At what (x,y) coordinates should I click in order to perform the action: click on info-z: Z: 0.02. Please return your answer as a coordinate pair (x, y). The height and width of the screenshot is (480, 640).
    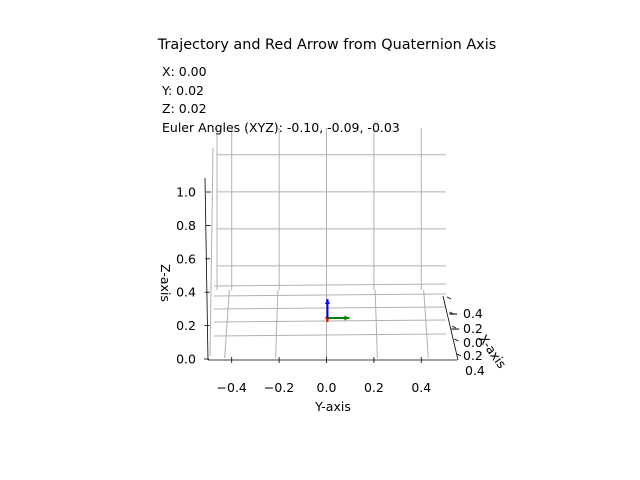
    Looking at the image, I should click on (184, 108).